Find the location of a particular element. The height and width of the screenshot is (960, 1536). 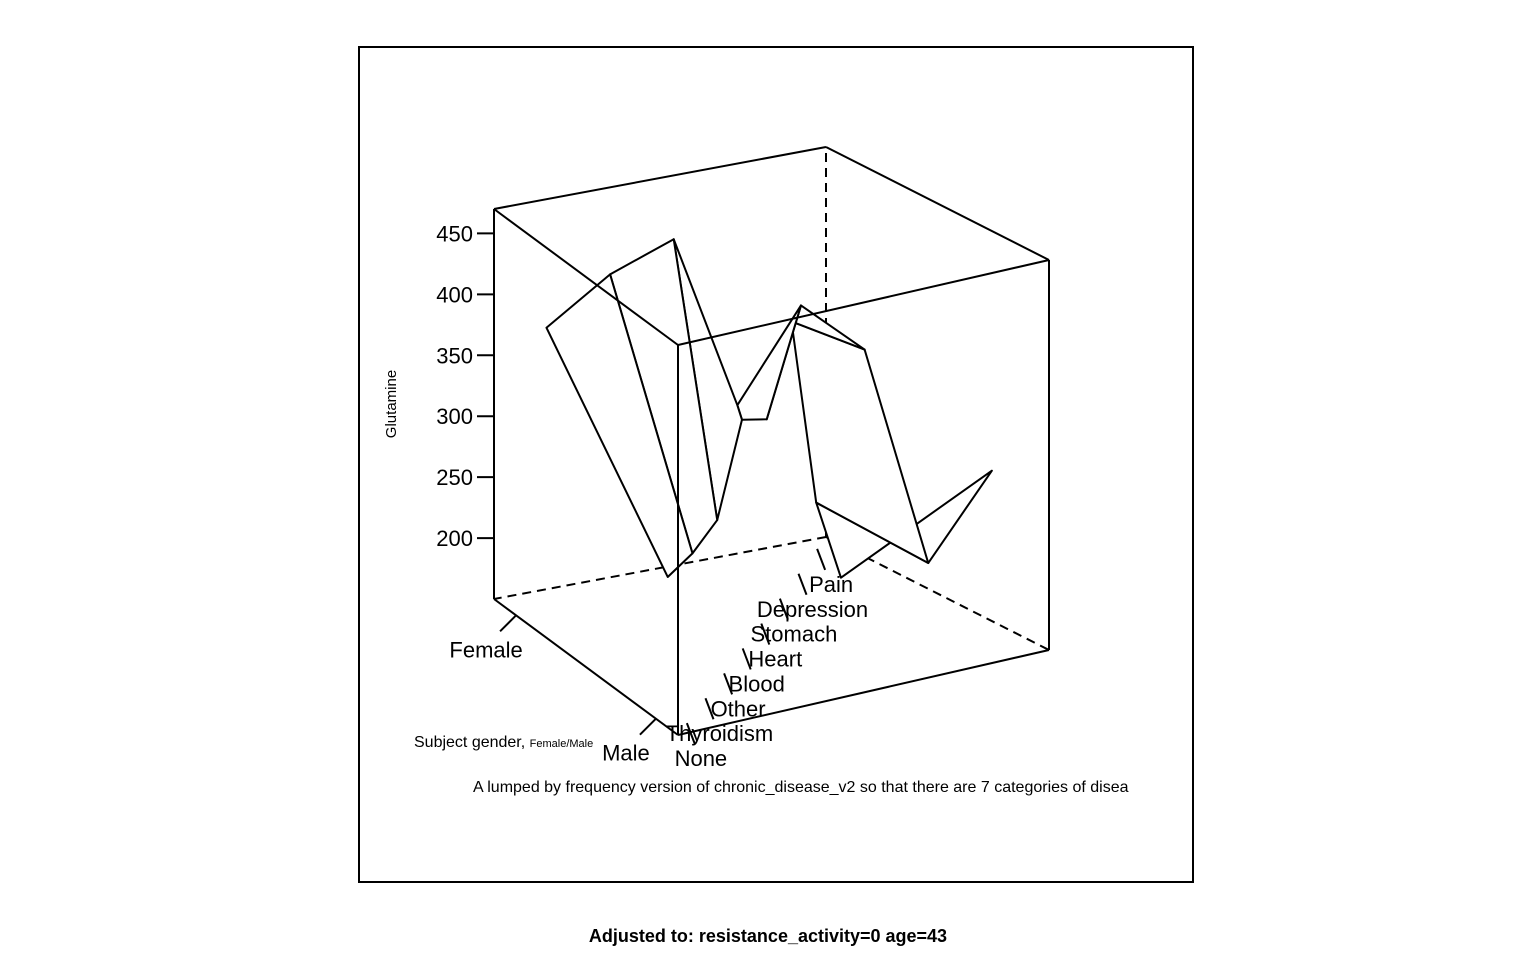

x-tick-label: Pain is located at coordinates (831, 584).